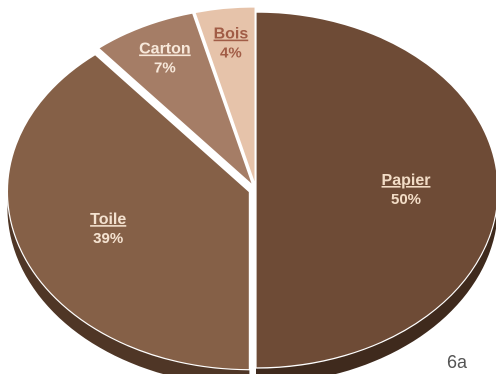 This screenshot has height=374, width=496. Describe the element at coordinates (108, 219) in the screenshot. I see `slice-label-toile: Toile` at that location.